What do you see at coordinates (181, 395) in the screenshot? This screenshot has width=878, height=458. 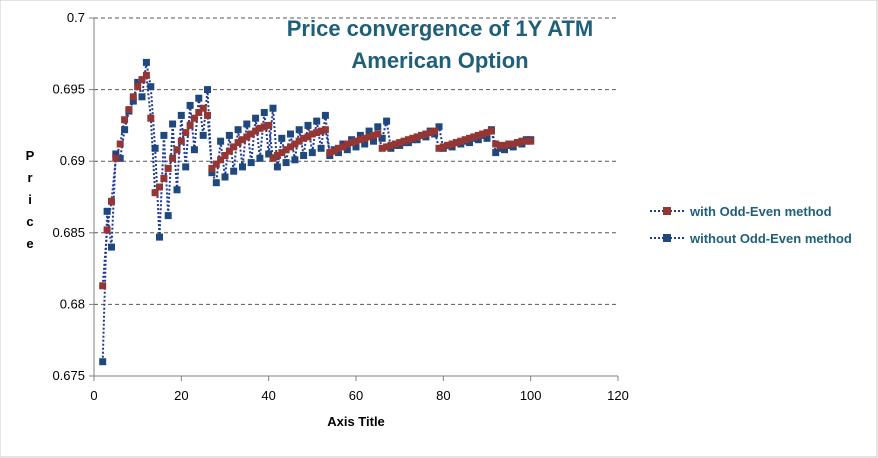 I see `x-tick-label-1: 20` at bounding box center [181, 395].